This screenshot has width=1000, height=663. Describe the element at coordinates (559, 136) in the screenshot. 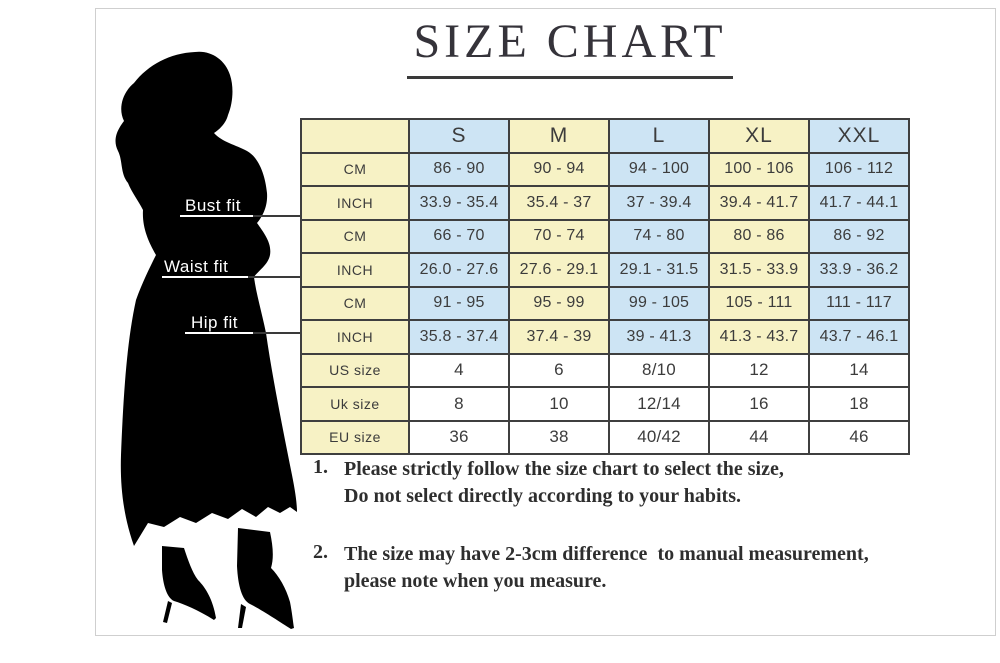

I see `column-header-m: M` at that location.